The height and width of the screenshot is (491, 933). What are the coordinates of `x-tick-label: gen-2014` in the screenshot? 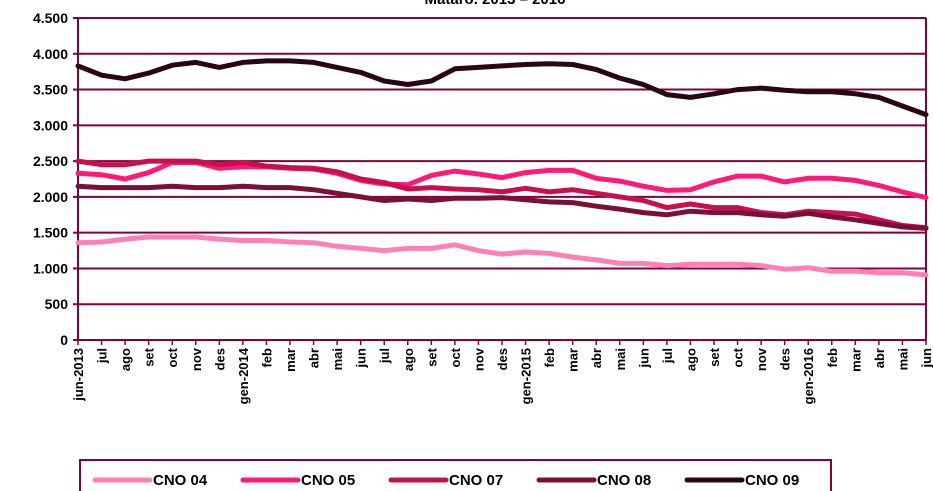 It's located at (243, 375).